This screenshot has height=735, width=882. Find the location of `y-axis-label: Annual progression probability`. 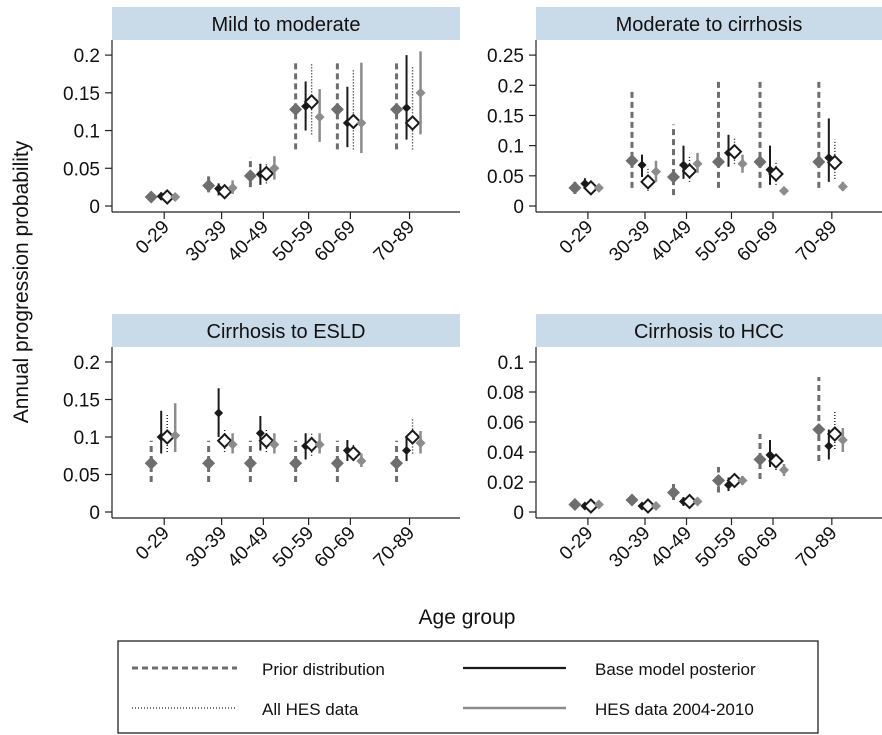

y-axis-label: Annual progression probability is located at coordinates (21, 281).